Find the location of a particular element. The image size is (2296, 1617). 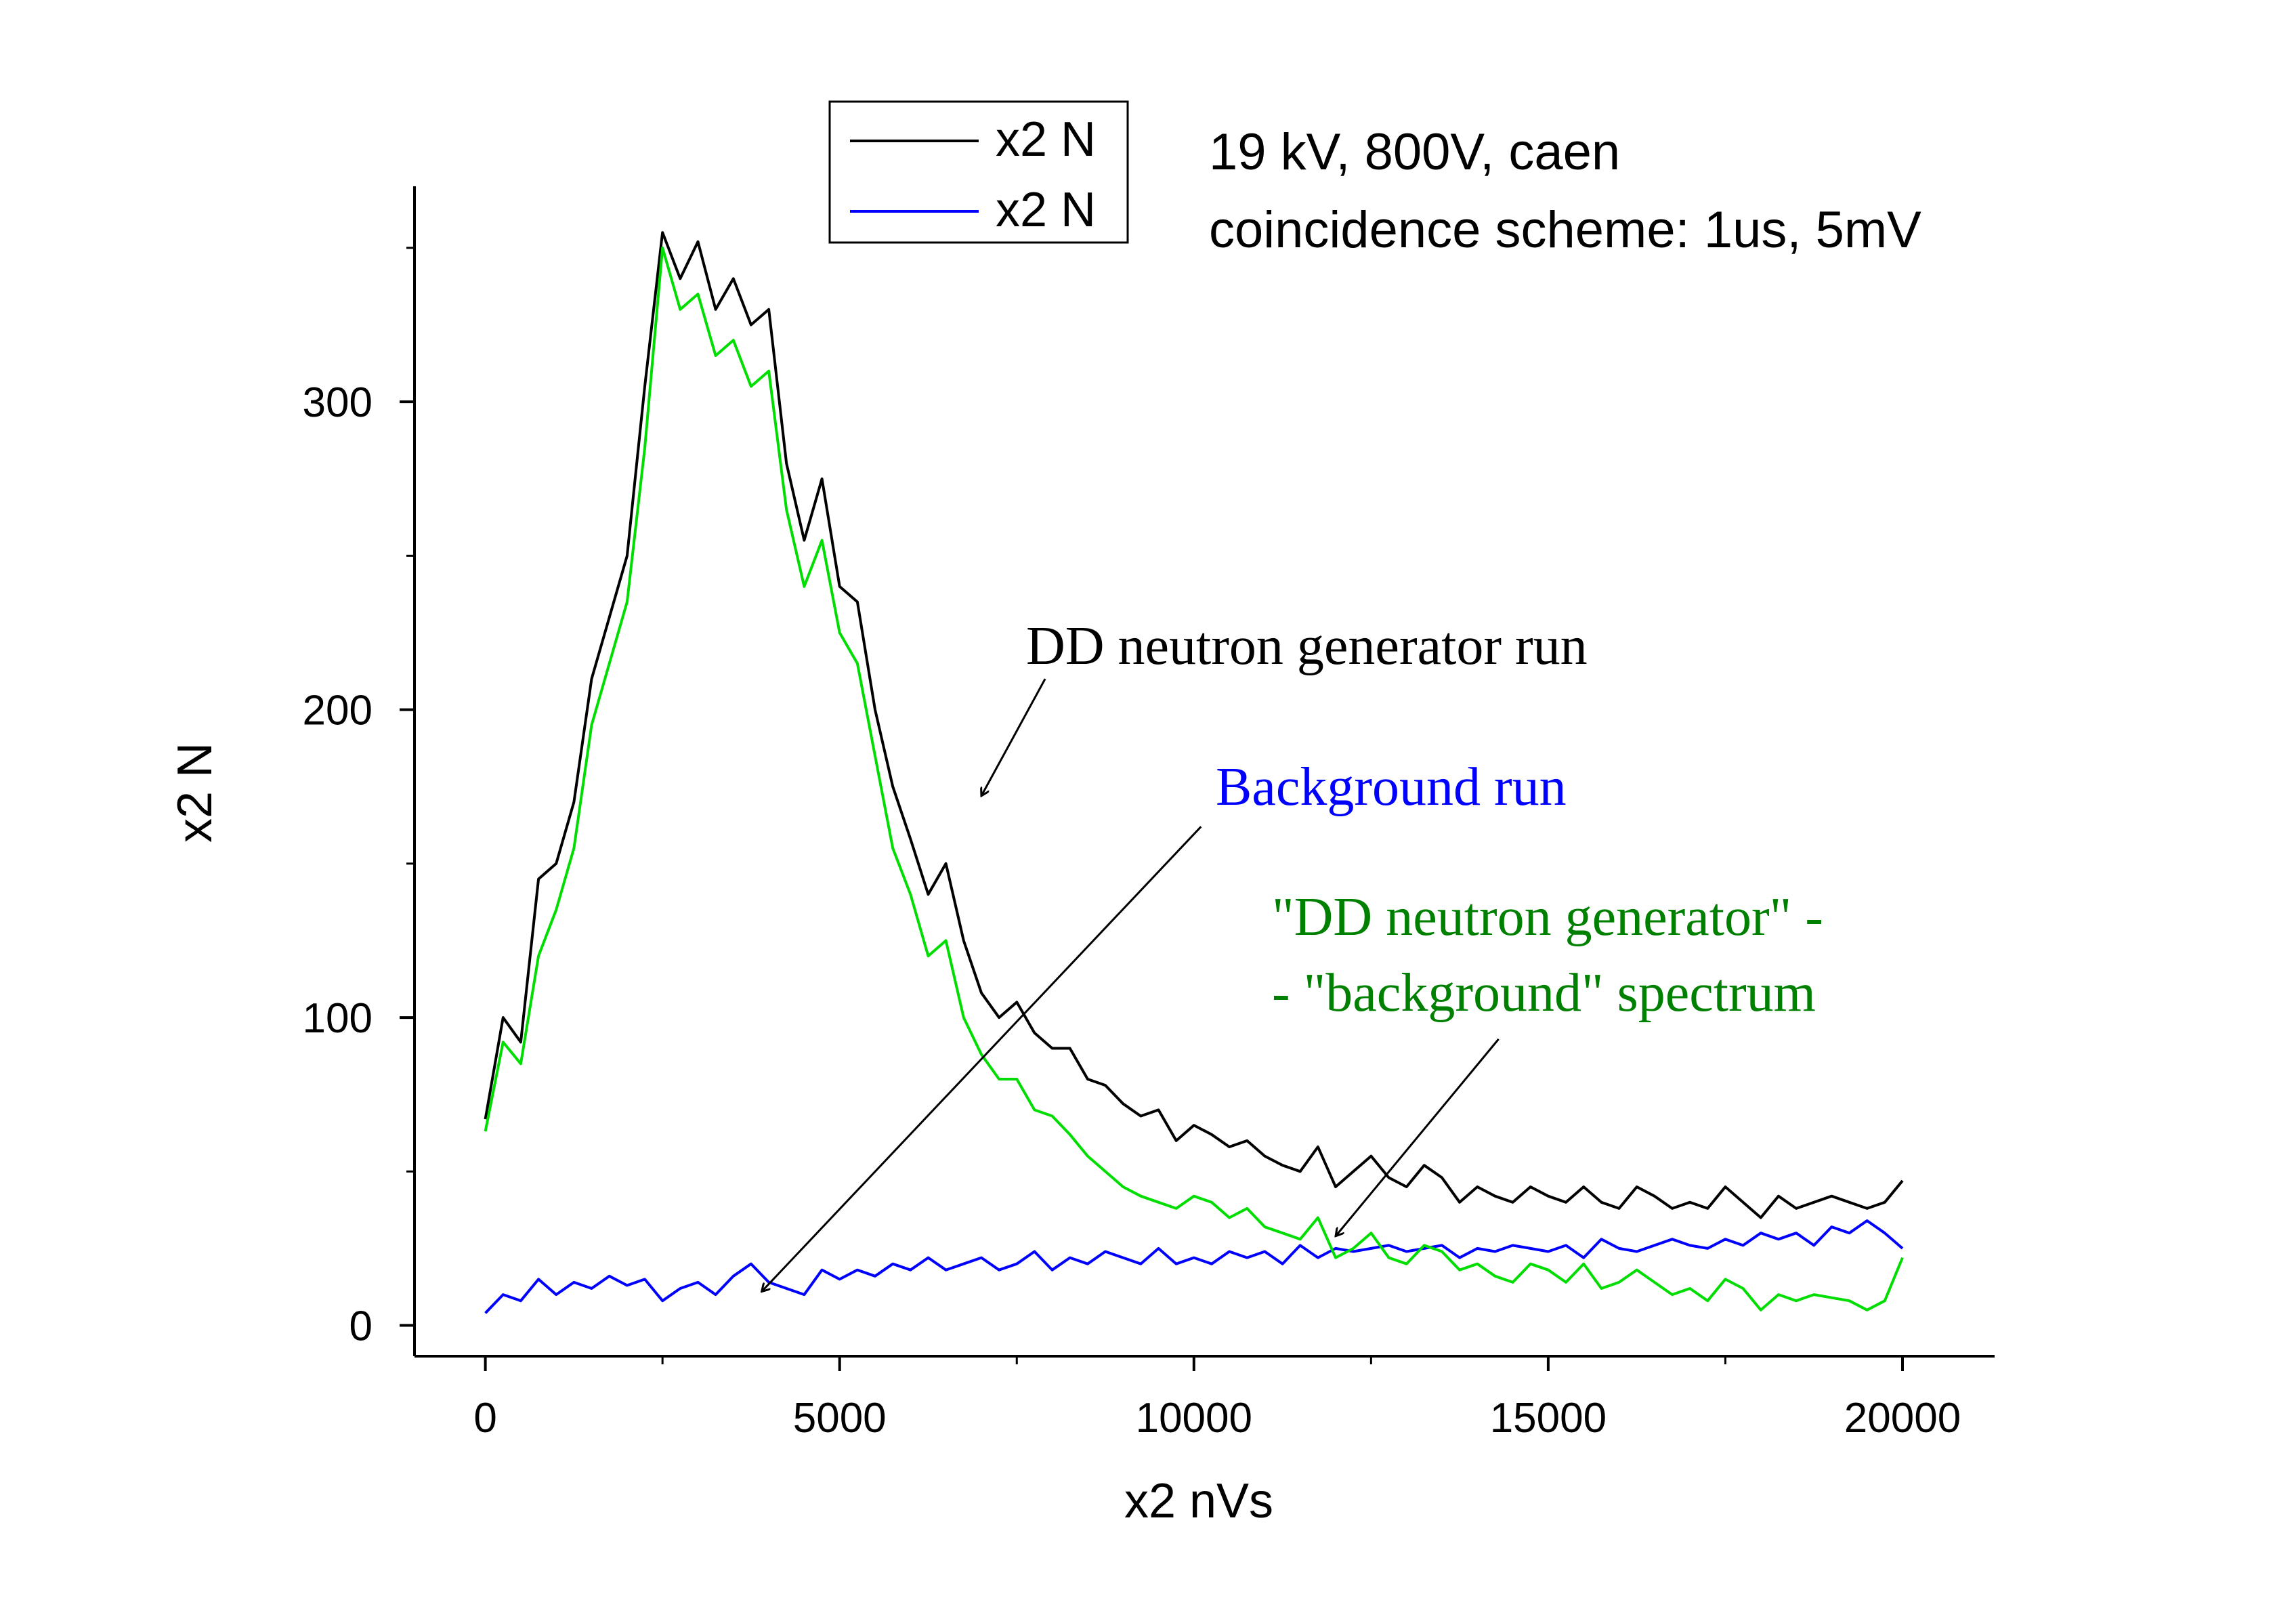

x-tick-label: 15000 is located at coordinates (1548, 1419).